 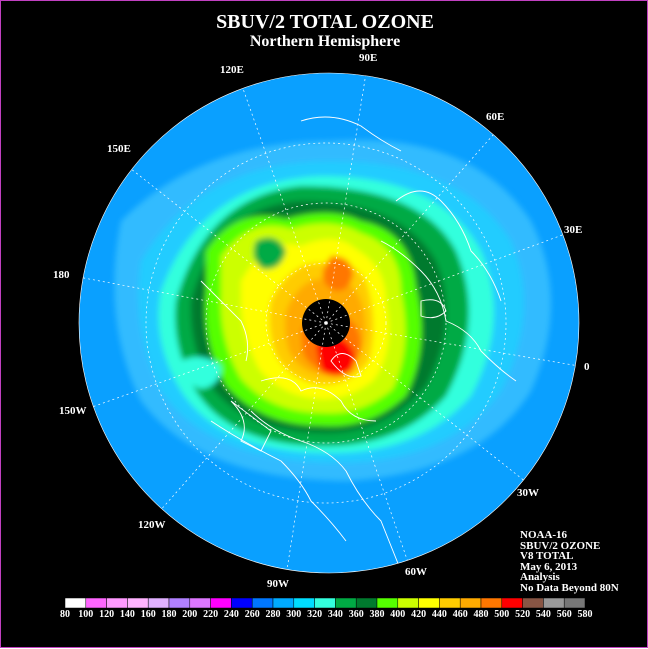 What do you see at coordinates (569, 587) in the screenshot?
I see `info-note: No Data Beyond 80N` at bounding box center [569, 587].